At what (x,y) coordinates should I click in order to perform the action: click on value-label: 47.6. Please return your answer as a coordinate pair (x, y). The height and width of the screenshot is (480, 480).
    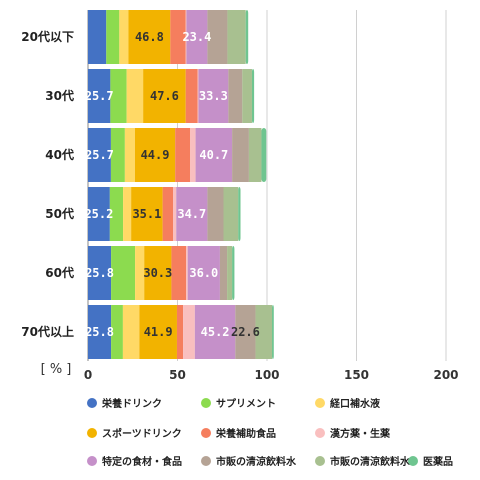
    Looking at the image, I should click on (164, 96).